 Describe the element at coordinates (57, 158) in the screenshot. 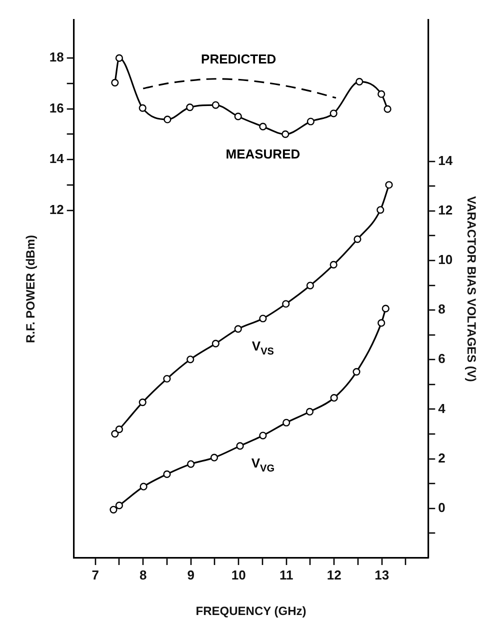

I see `y-tick-label: 14` at that location.